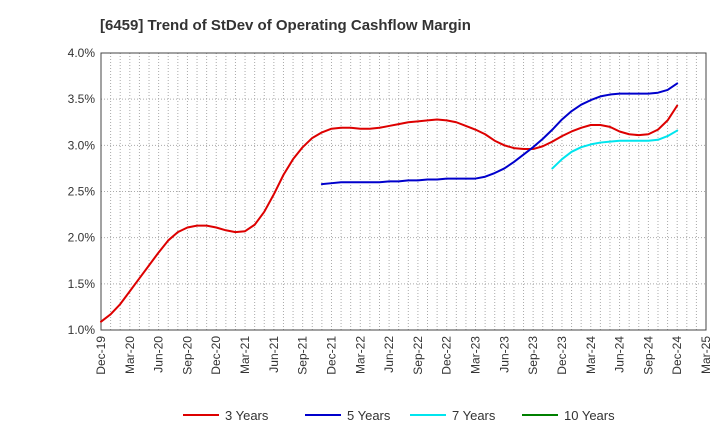  Describe the element at coordinates (245, 355) in the screenshot. I see `x-tick-label: Mar-21` at that location.